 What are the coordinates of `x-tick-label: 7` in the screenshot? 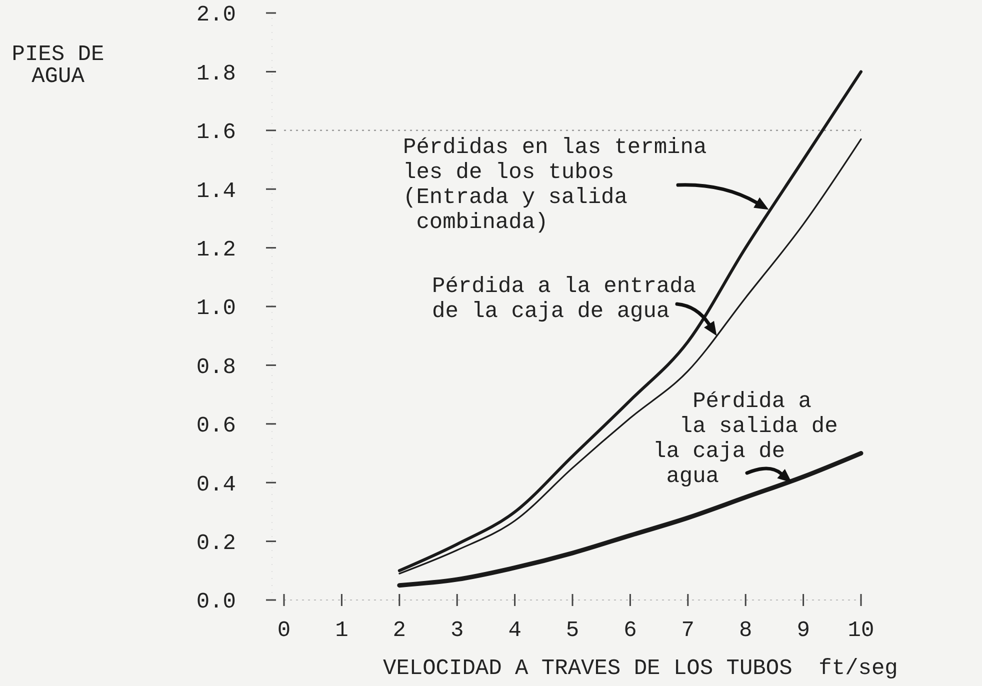 It's located at (687, 630).